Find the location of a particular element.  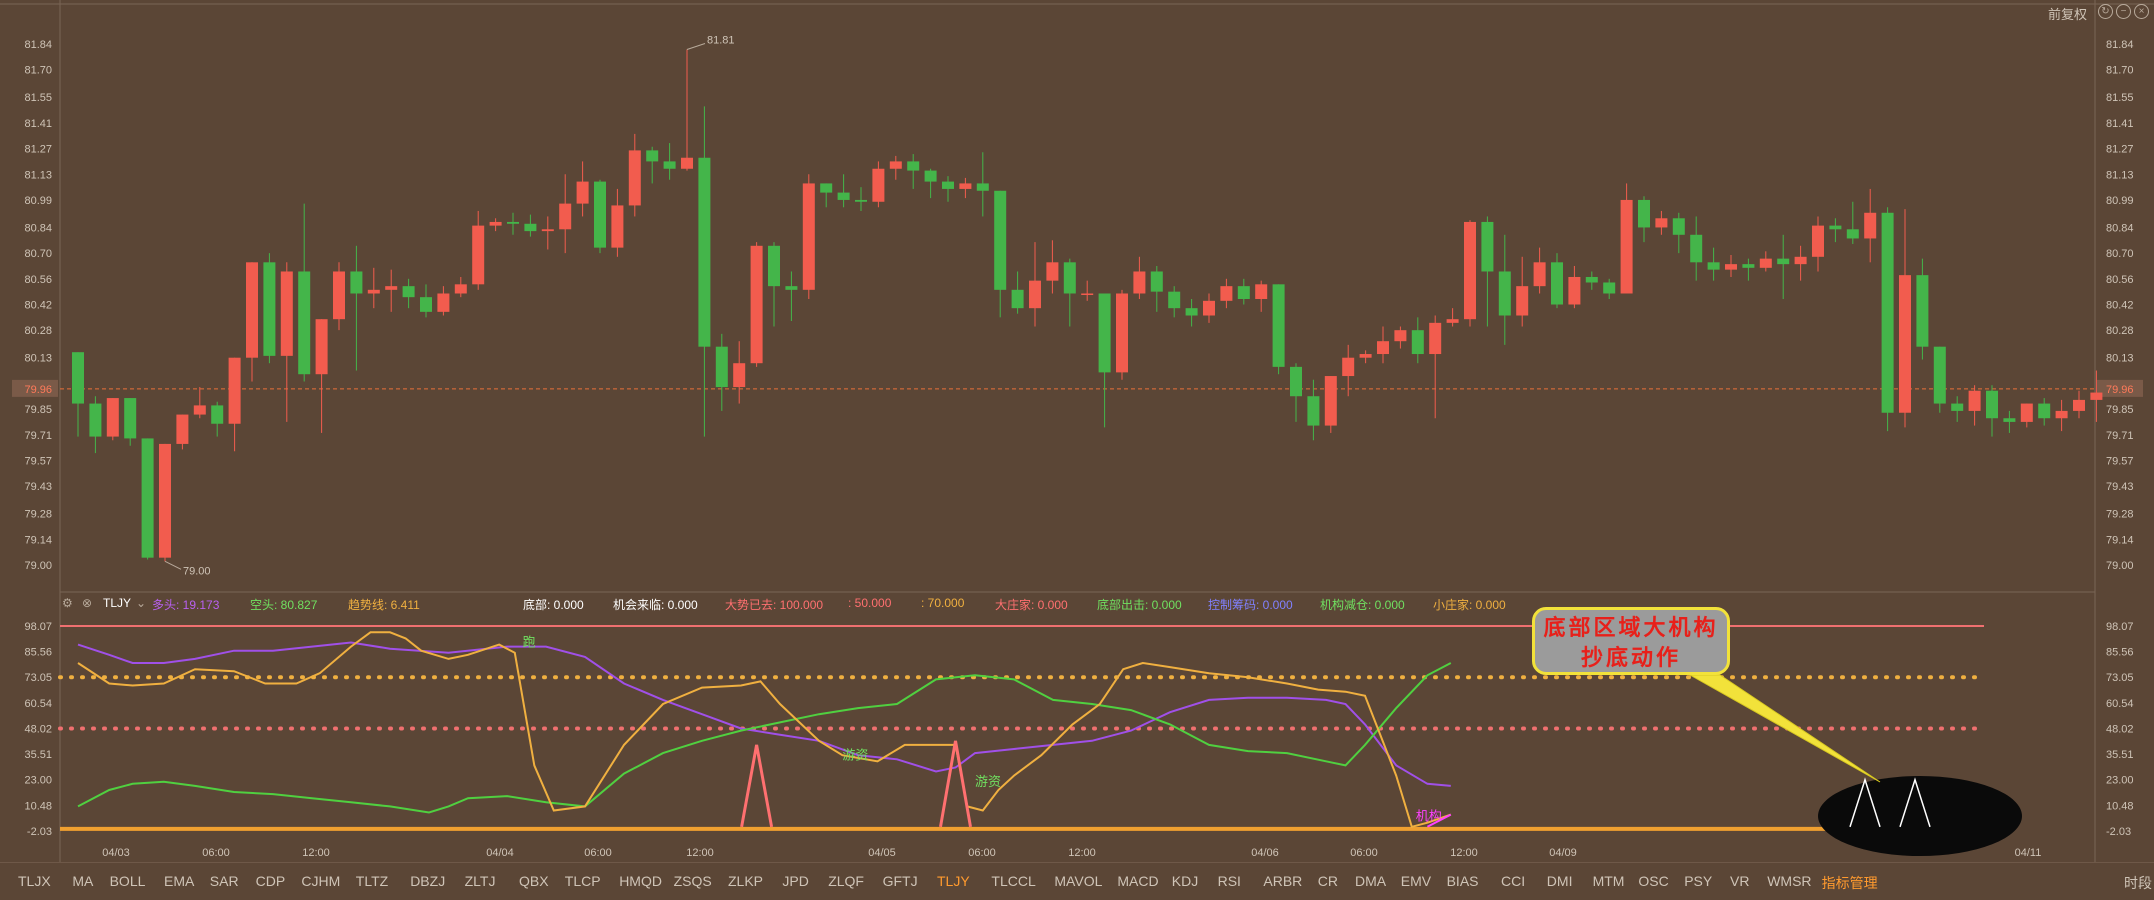

toolbar-item-cjhm: CJHM is located at coordinates (321, 881).